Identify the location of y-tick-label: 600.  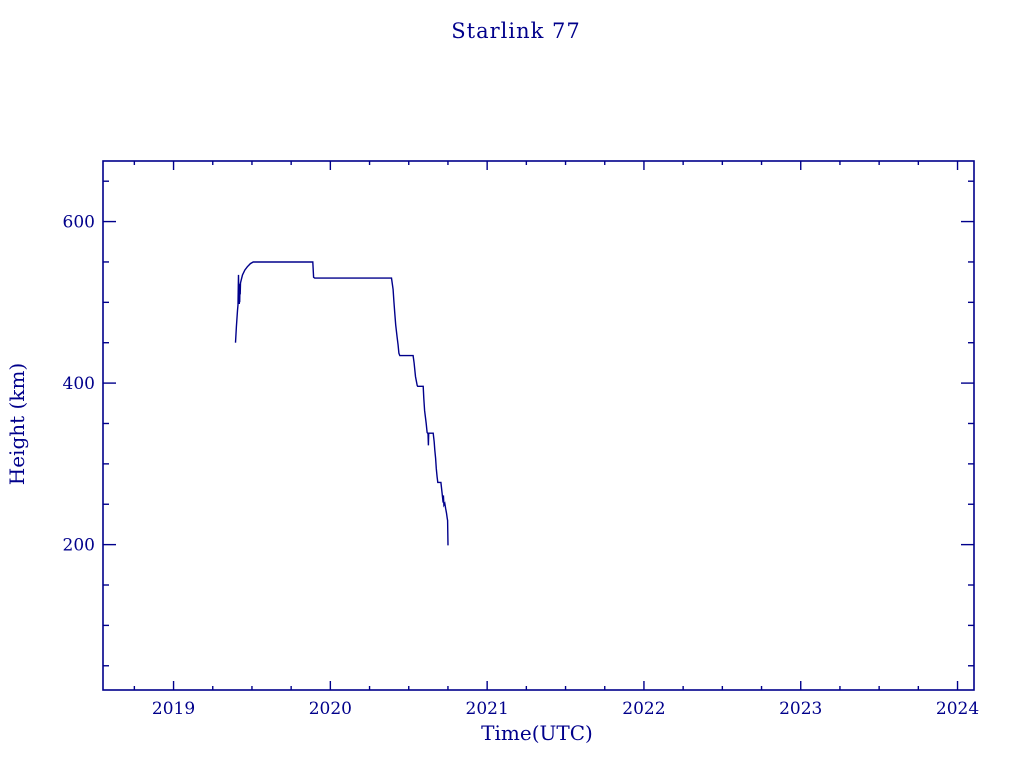
(79, 223).